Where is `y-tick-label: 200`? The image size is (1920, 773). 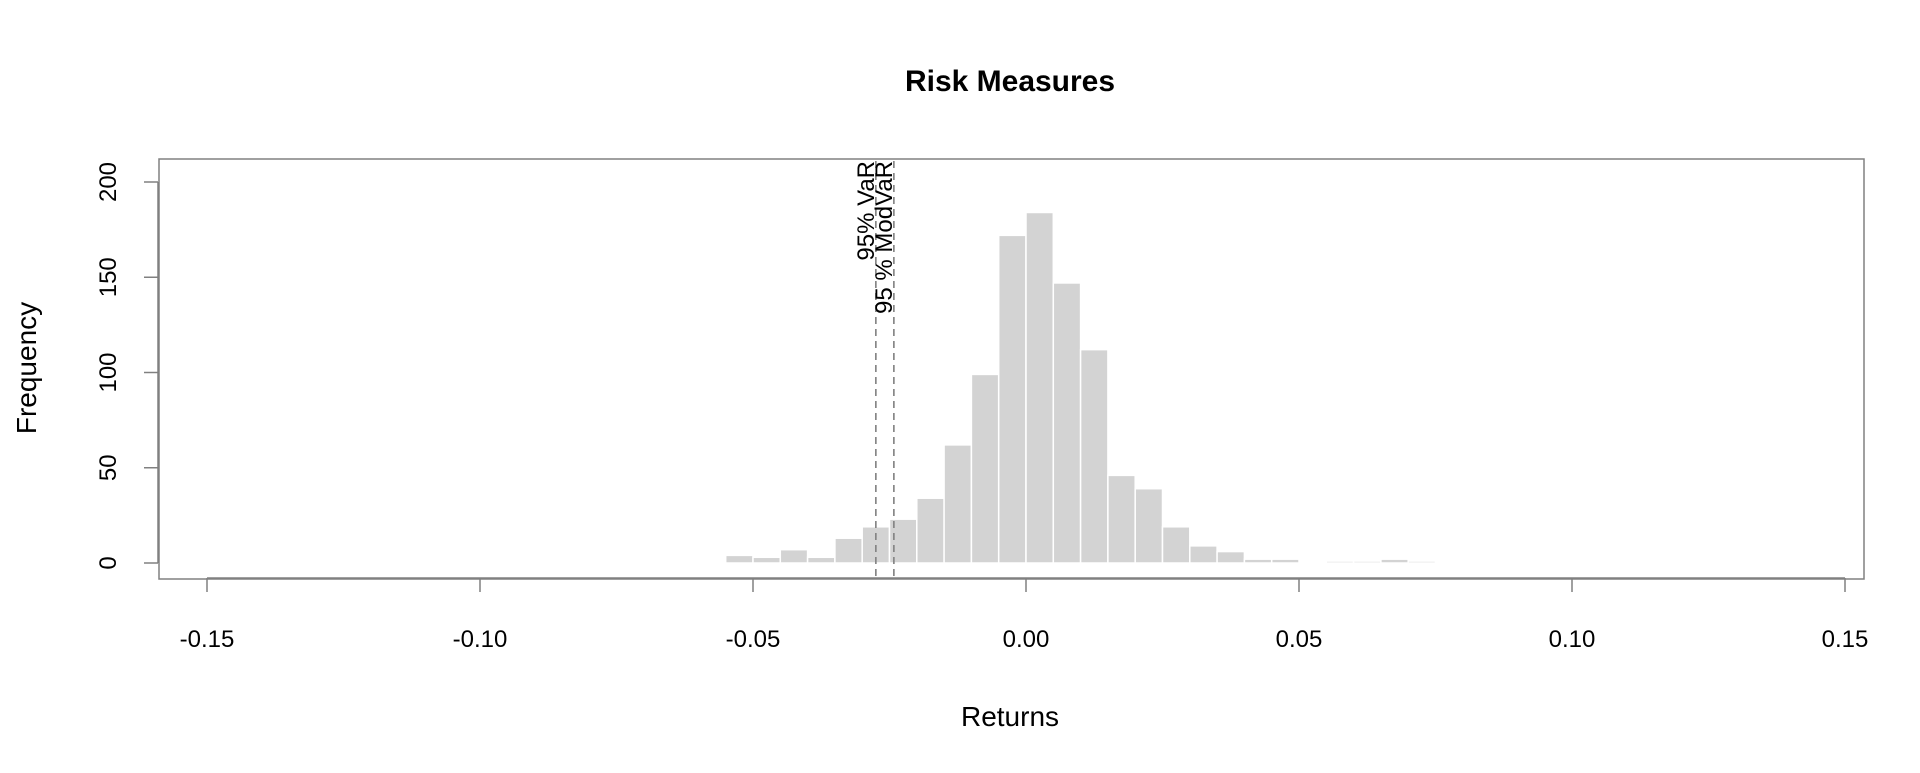
y-tick-label: 200 is located at coordinates (108, 182).